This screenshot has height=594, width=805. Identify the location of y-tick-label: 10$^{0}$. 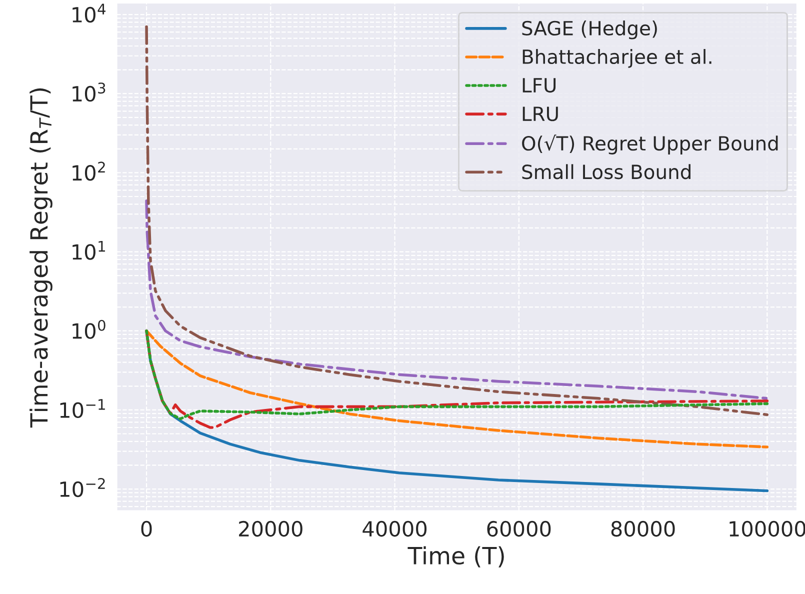
(89, 329).